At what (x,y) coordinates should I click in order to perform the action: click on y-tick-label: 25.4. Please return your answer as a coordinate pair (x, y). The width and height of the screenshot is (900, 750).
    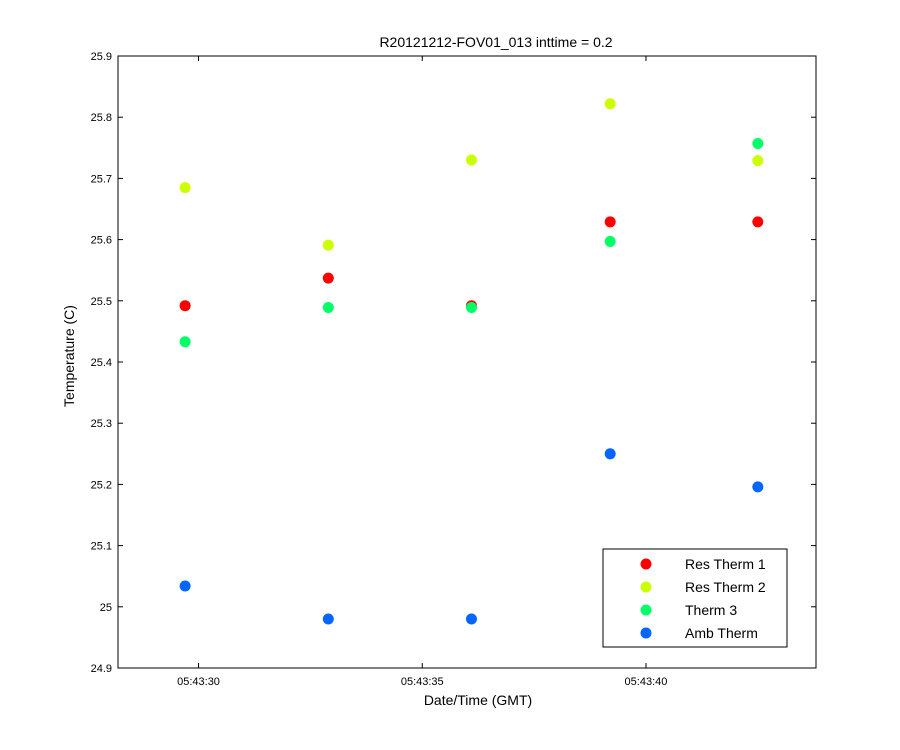
    Looking at the image, I should click on (101, 363).